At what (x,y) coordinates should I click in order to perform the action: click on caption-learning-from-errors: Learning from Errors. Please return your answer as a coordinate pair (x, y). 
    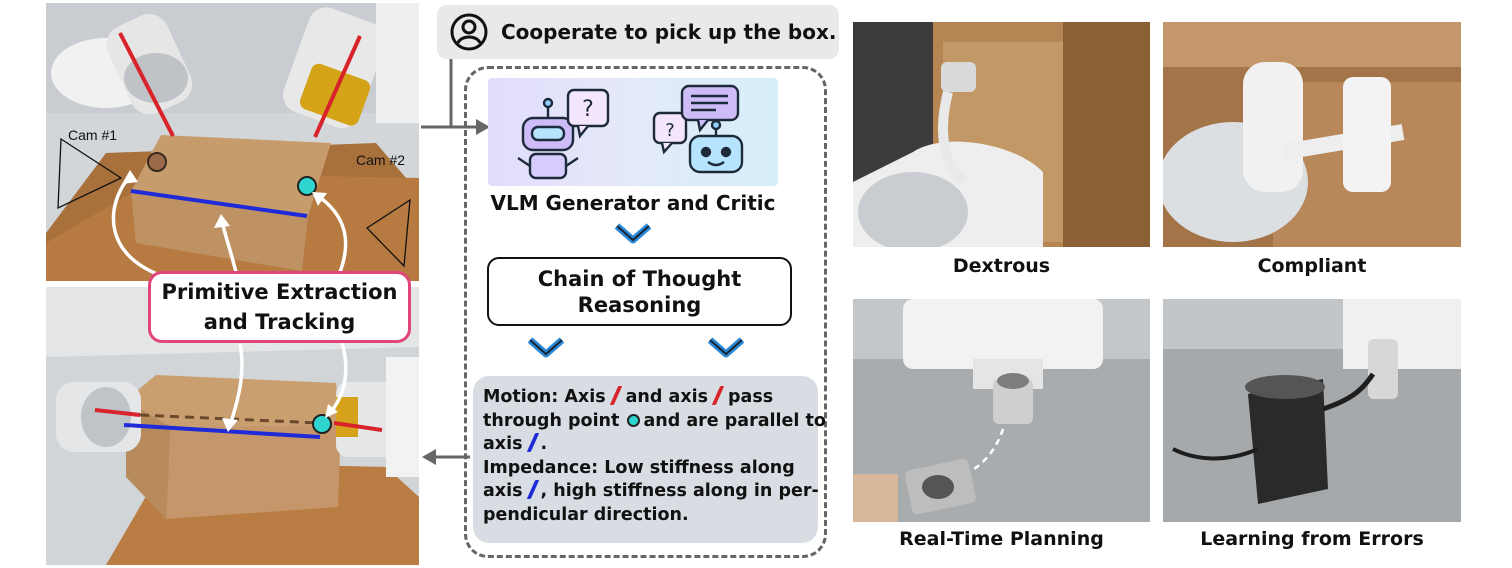
    Looking at the image, I should click on (1312, 539).